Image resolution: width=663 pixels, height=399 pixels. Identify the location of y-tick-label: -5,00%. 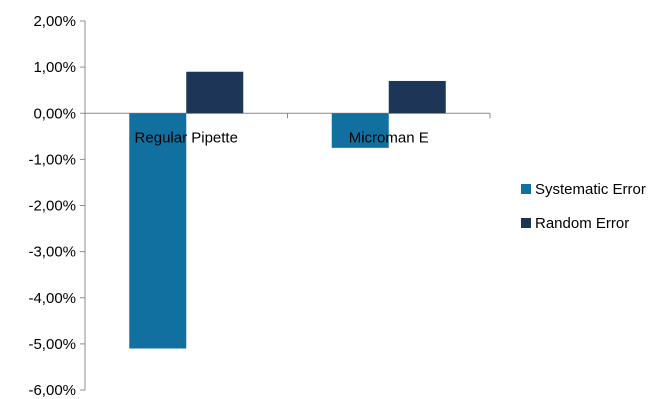
(52, 344).